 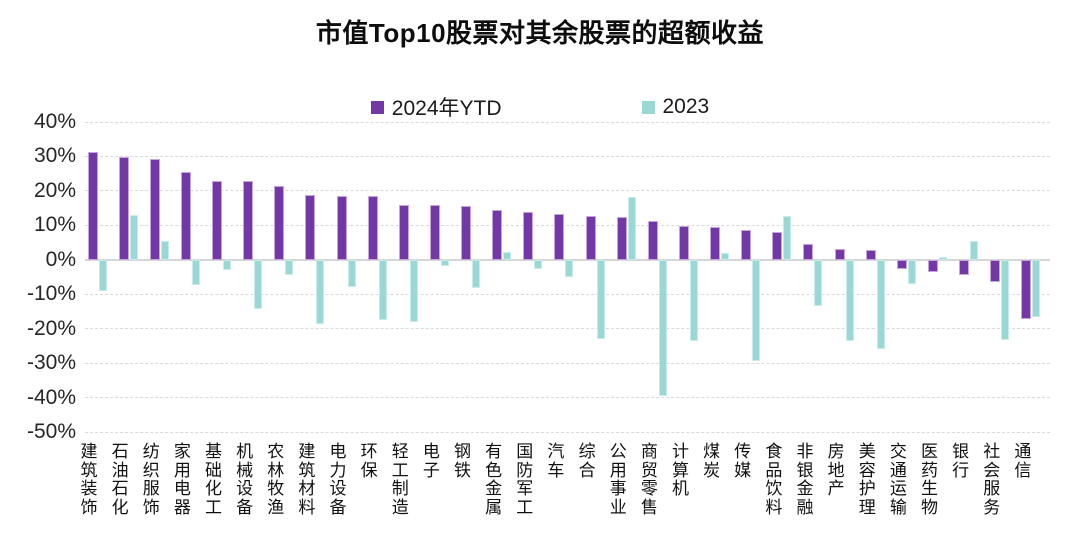 What do you see at coordinates (725, 256) in the screenshot?
I see `bar-2023-煤炭` at bounding box center [725, 256].